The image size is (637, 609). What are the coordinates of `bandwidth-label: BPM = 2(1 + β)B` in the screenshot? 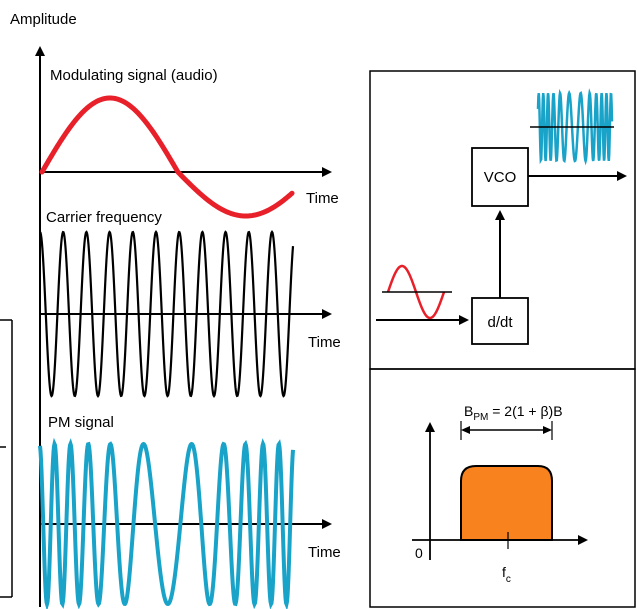 It's located at (513, 413).